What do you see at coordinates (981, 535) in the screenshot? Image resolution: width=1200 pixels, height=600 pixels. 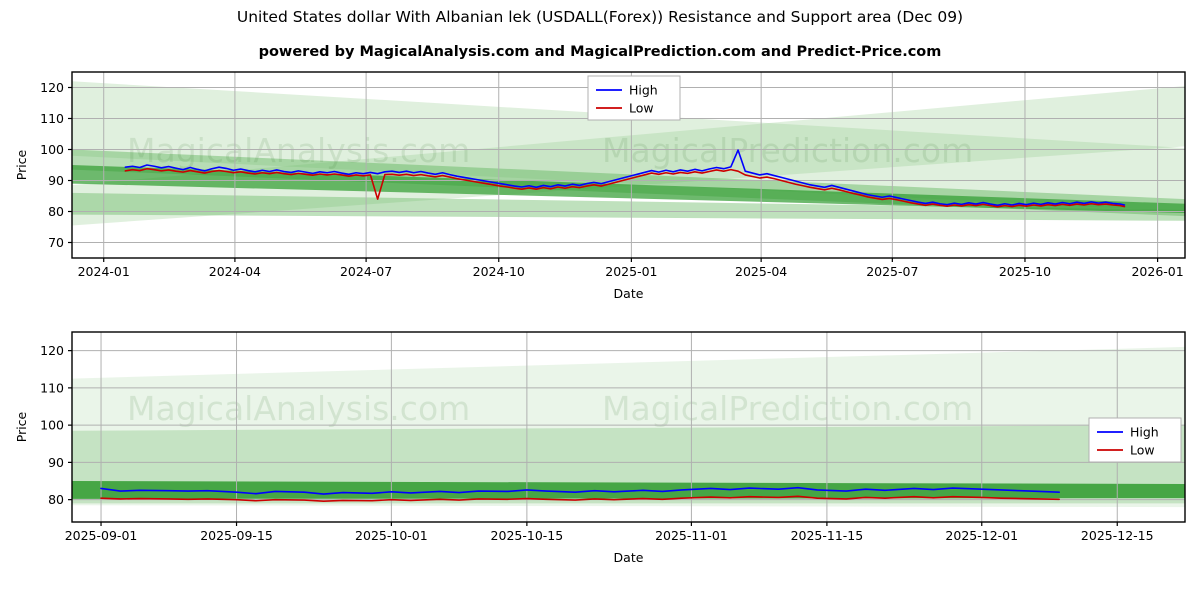 I see `x-tick-label: 2025-12-01` at bounding box center [981, 535].